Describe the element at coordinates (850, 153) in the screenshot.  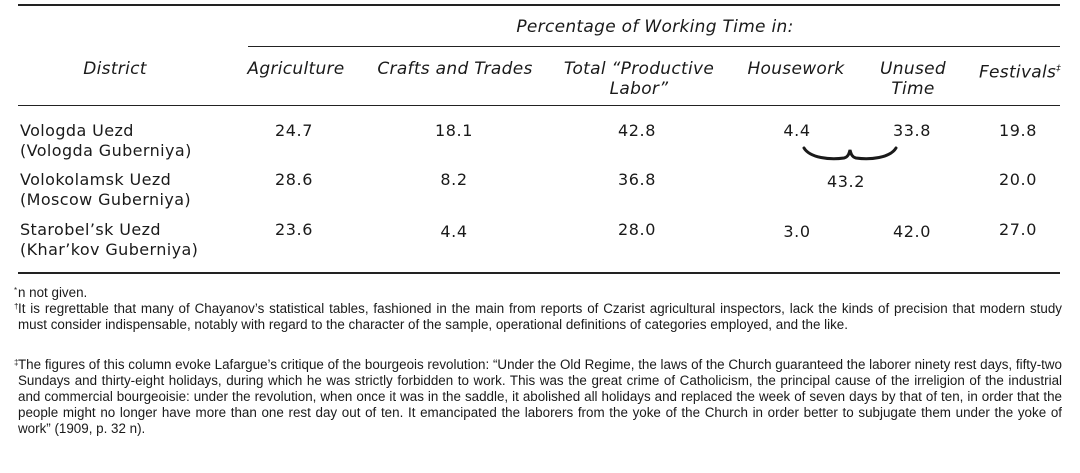
I see `brace-icon` at that location.